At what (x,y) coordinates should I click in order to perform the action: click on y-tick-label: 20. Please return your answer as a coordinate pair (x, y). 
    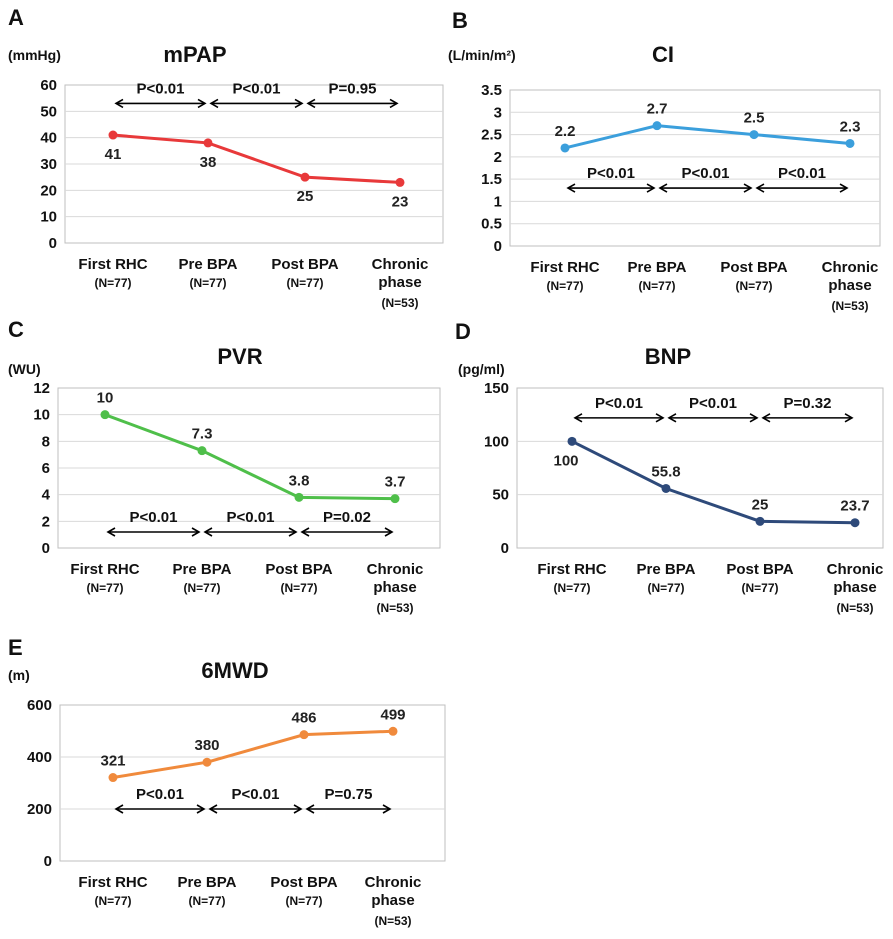
    Looking at the image, I should click on (48, 190).